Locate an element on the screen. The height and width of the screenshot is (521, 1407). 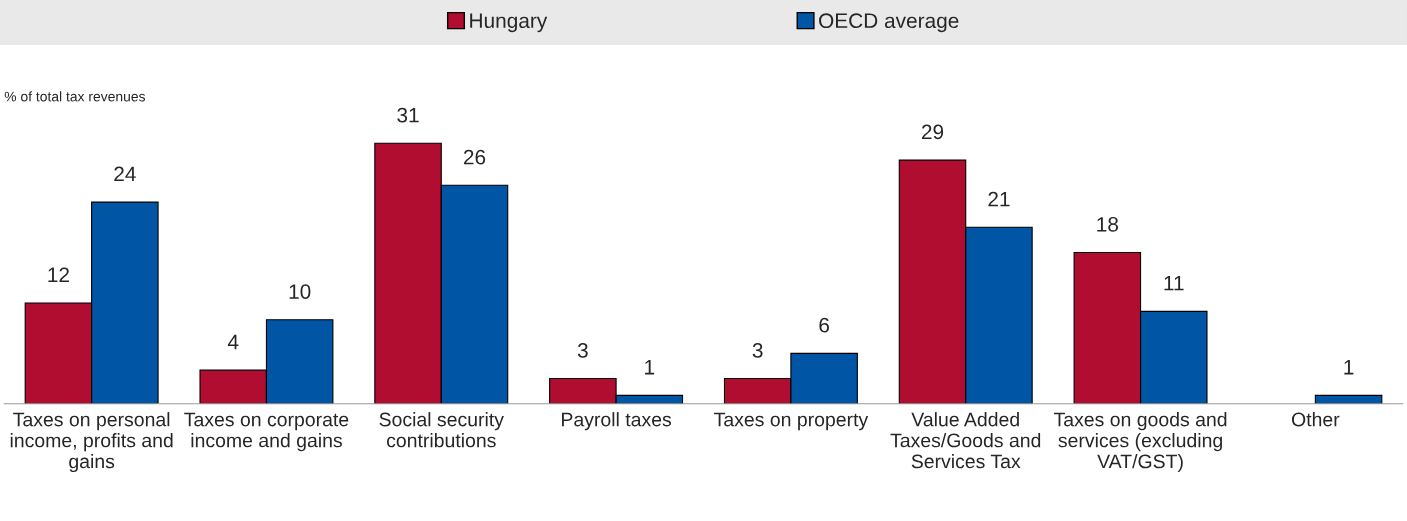
x-tick-label: Social security contributions is located at coordinates (441, 430).